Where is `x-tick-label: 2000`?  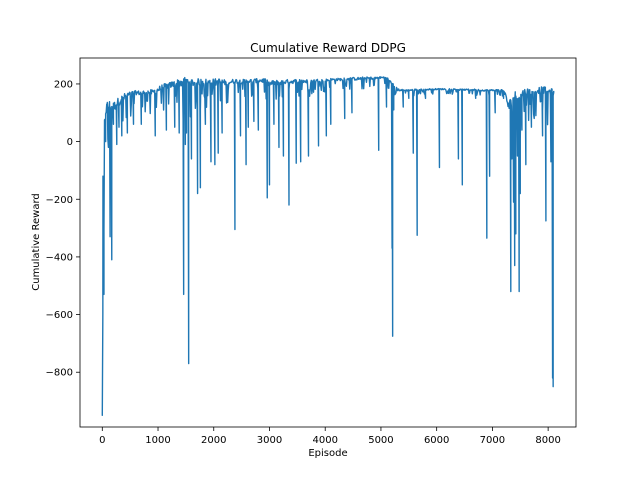
x-tick-label: 2000 is located at coordinates (213, 440).